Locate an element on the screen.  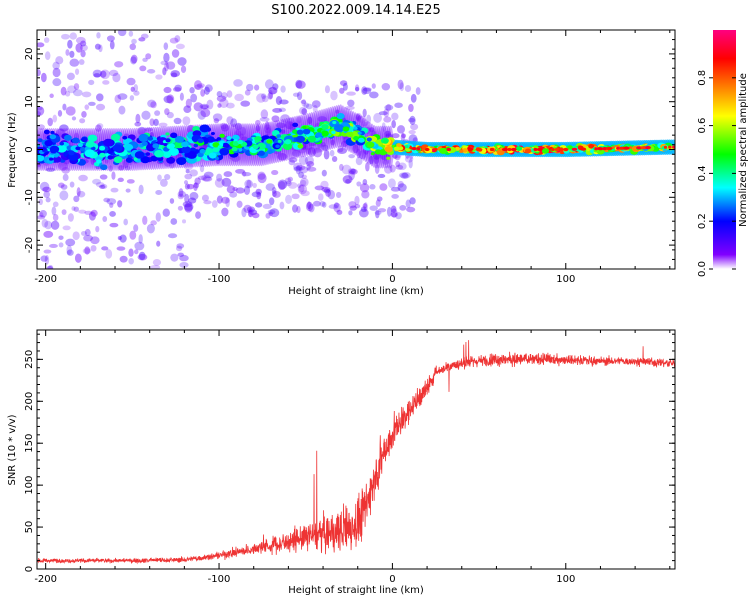
chart-title: S100.2022.009.14.14.E25 is located at coordinates (355, 10).